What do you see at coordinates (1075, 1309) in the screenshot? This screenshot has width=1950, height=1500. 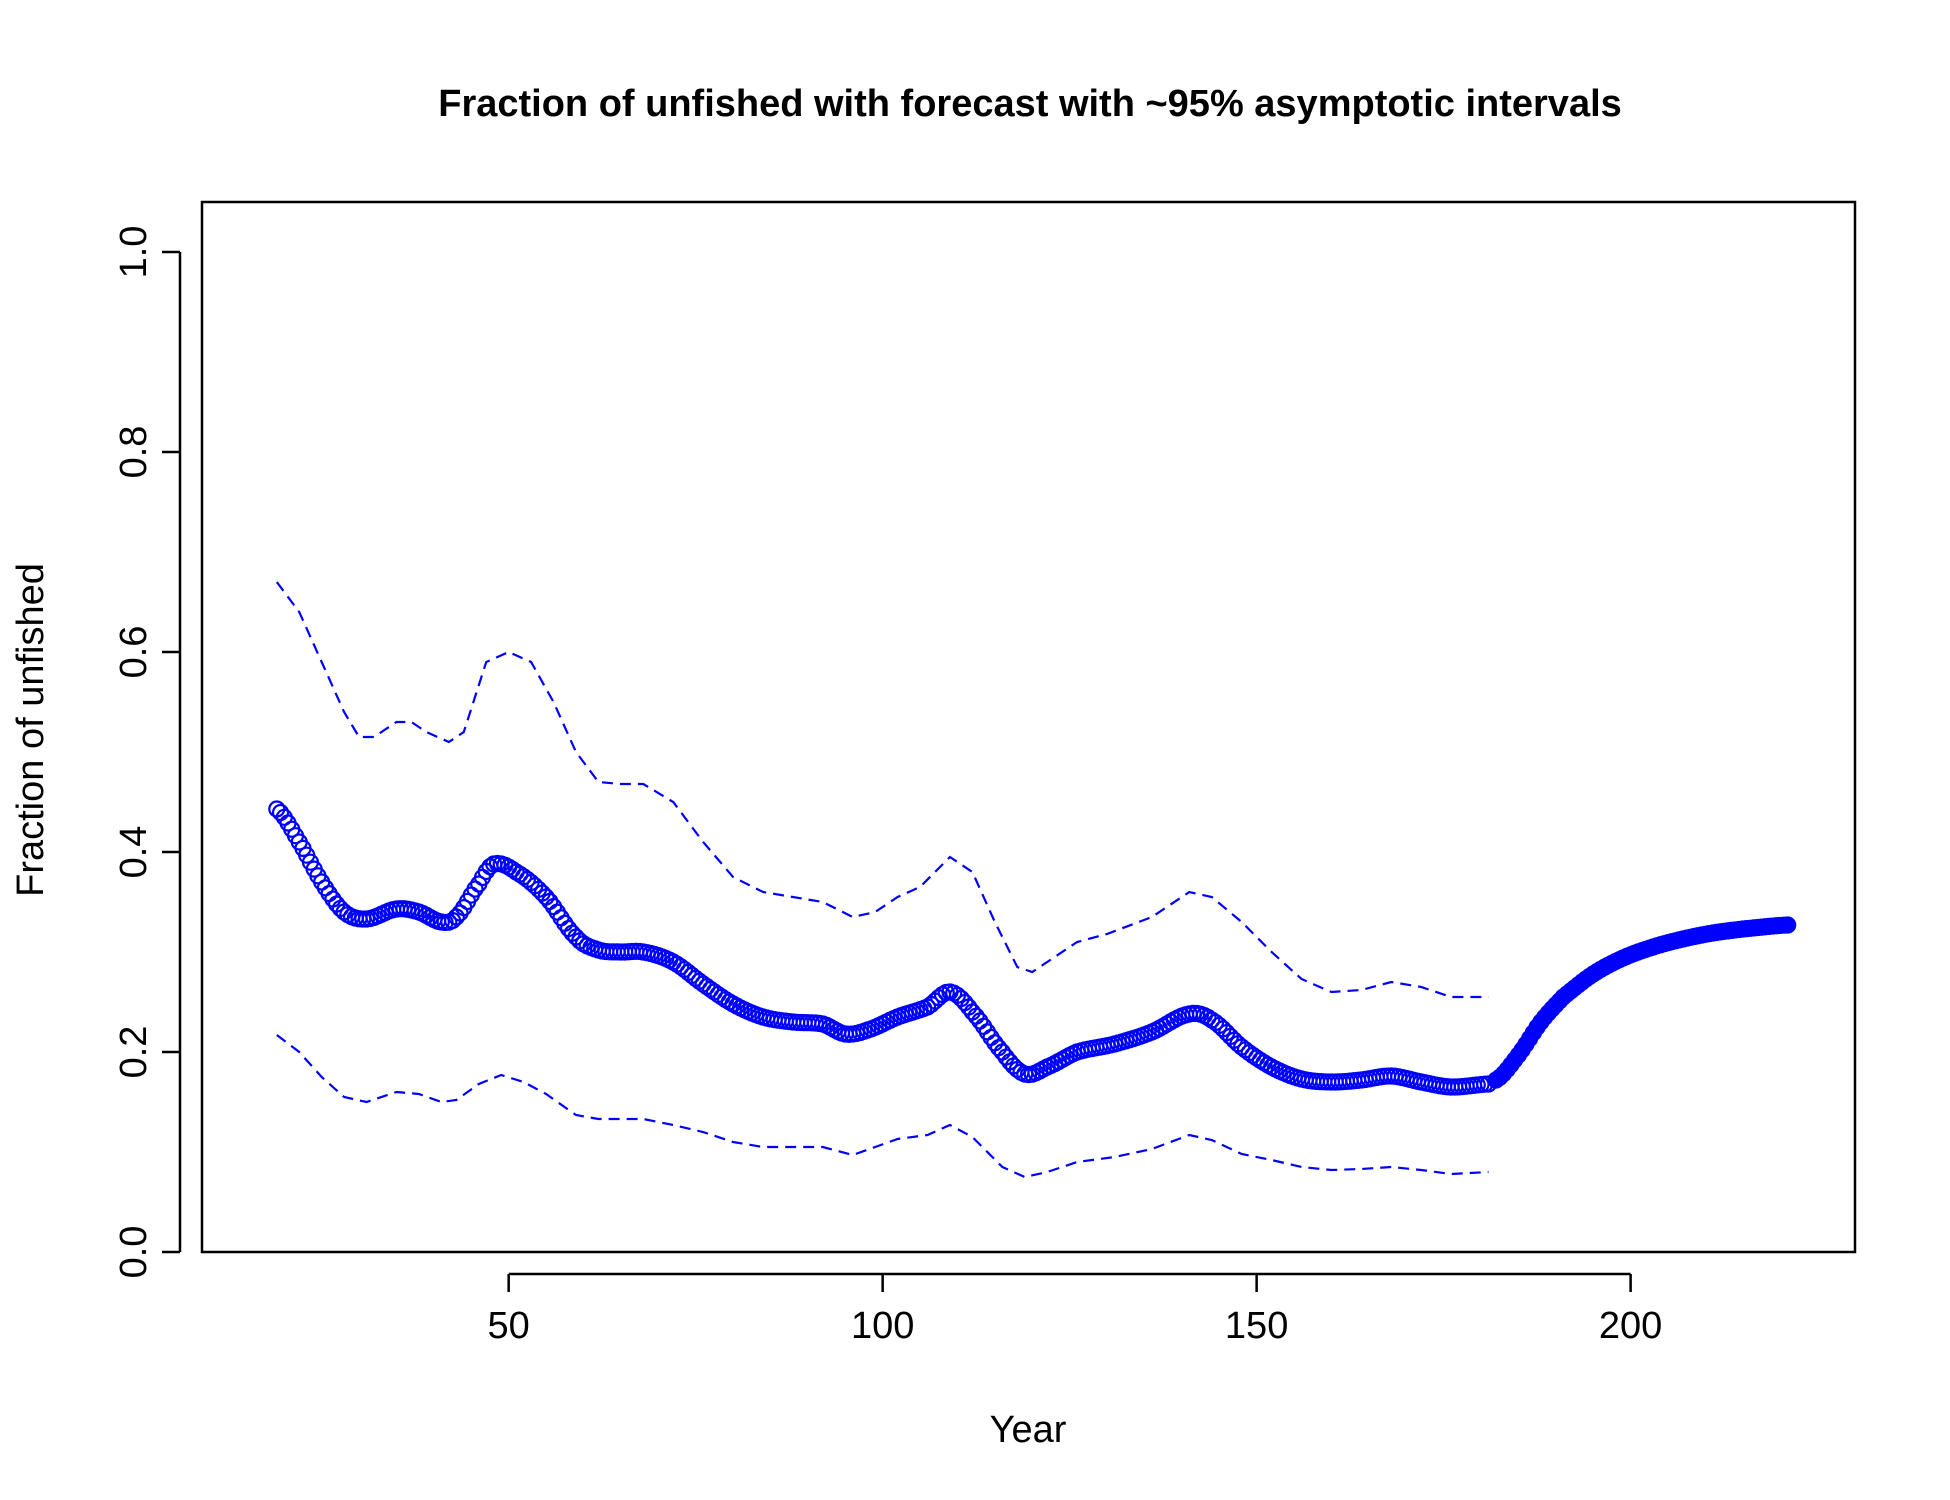 I see `x-axis: 50 100 150 200` at bounding box center [1075, 1309].